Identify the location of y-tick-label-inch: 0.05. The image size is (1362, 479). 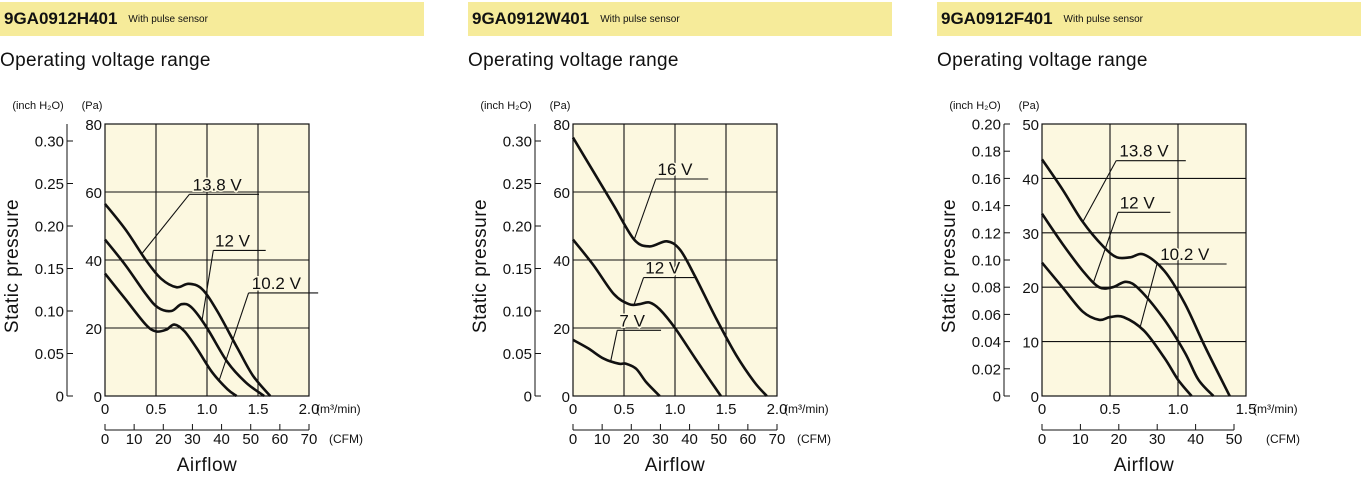
(517, 354).